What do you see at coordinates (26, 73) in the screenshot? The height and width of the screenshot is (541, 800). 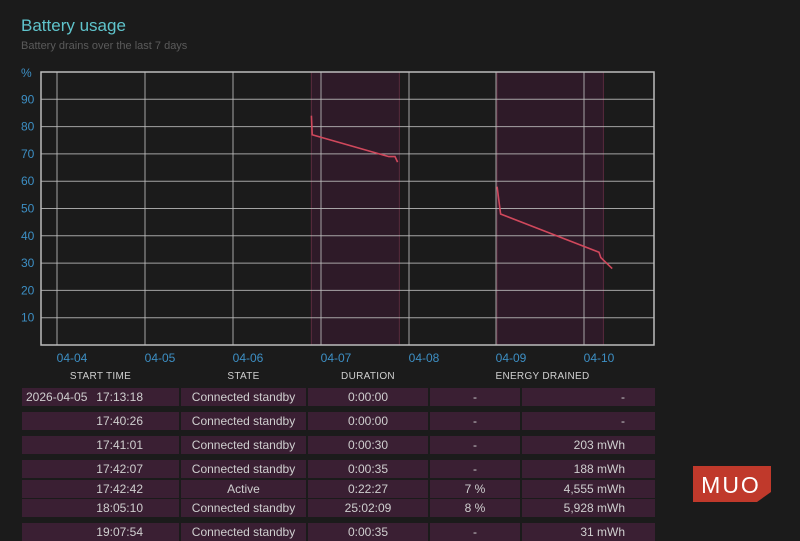 I see `y-axis-unit-label: %` at bounding box center [26, 73].